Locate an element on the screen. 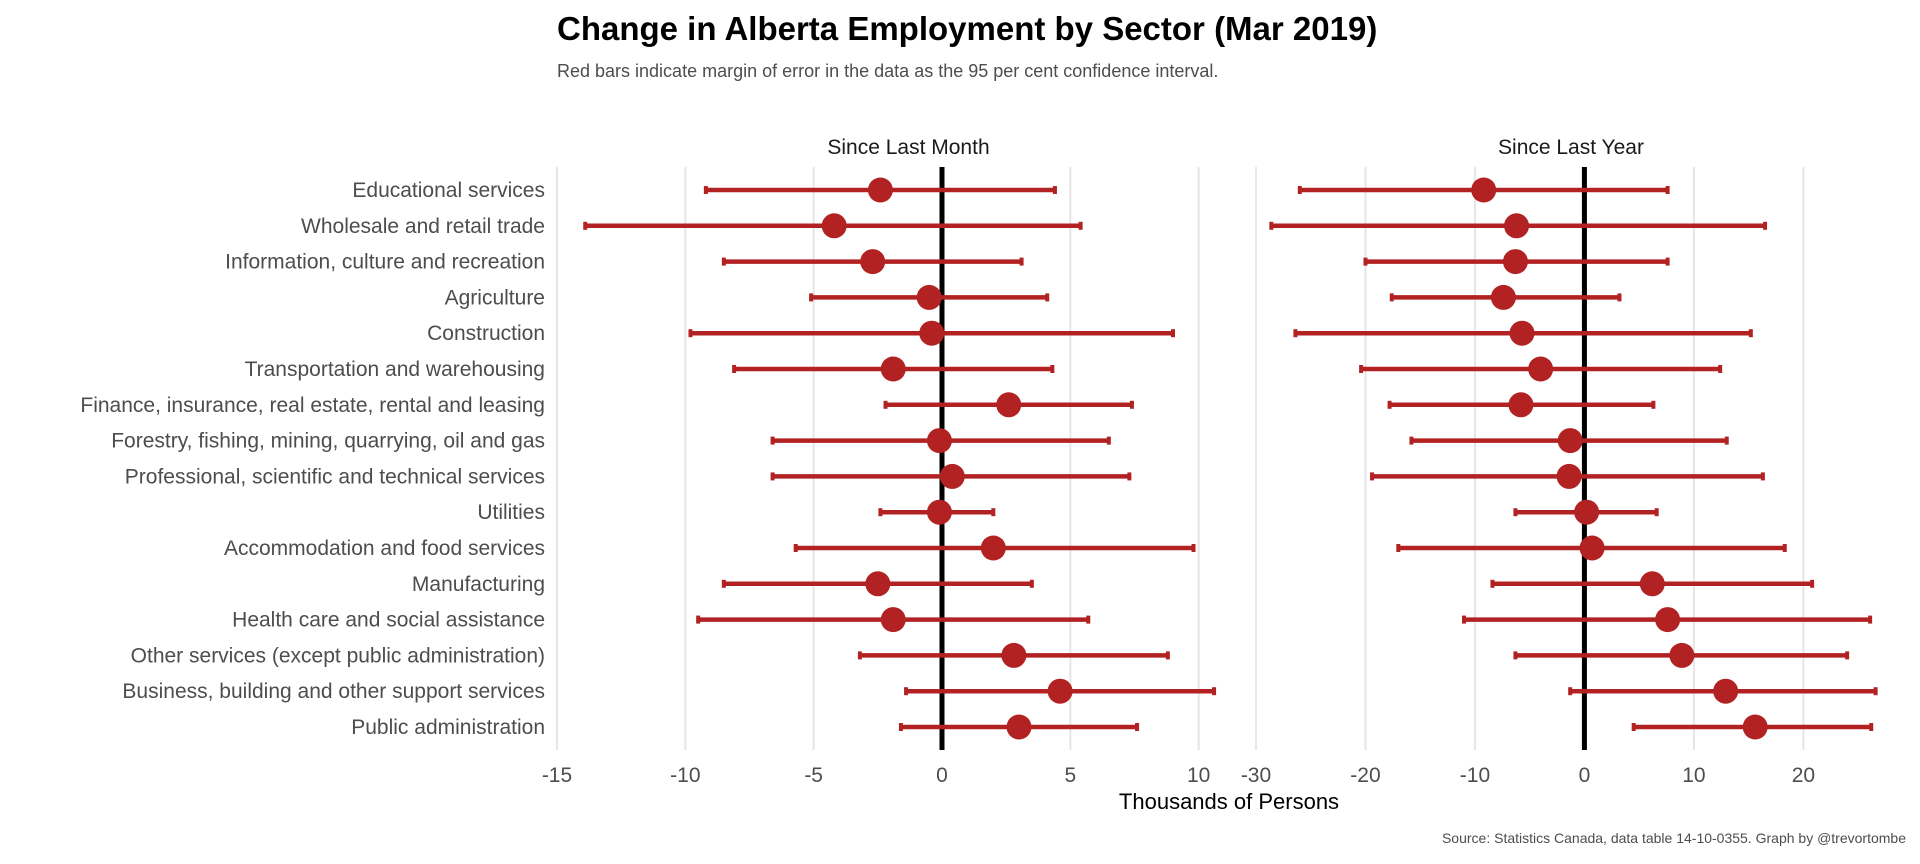 Image resolution: width=1920 pixels, height=864 pixels. category-label: Construction is located at coordinates (486, 333).